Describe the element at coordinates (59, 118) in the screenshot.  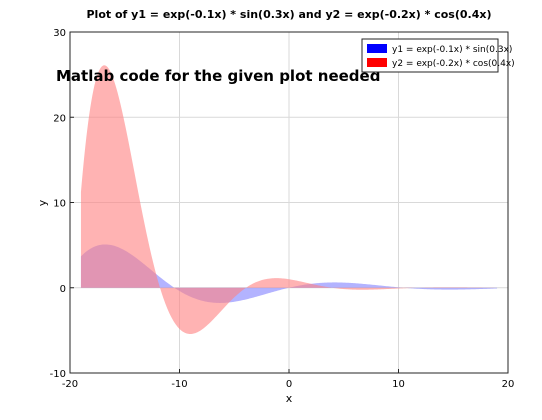
I see `y-tick-label: 20` at that location.